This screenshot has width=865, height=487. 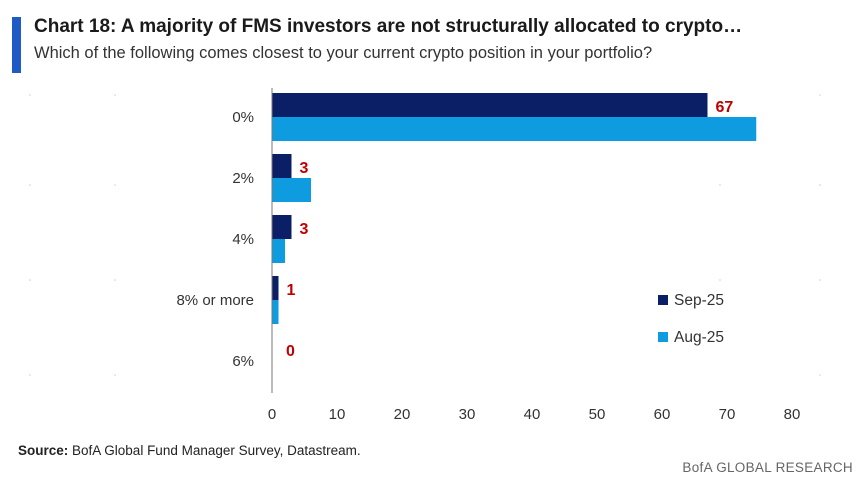 What do you see at coordinates (243, 117) in the screenshot?
I see `y-tick-label: 0%` at bounding box center [243, 117].